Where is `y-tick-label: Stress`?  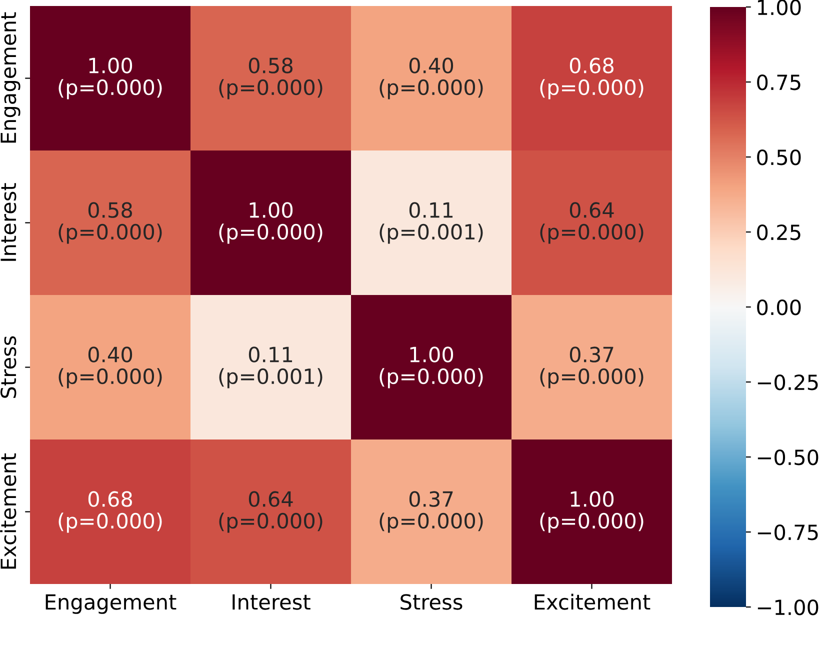
y-tick-label: Stress is located at coordinates (8, 367).